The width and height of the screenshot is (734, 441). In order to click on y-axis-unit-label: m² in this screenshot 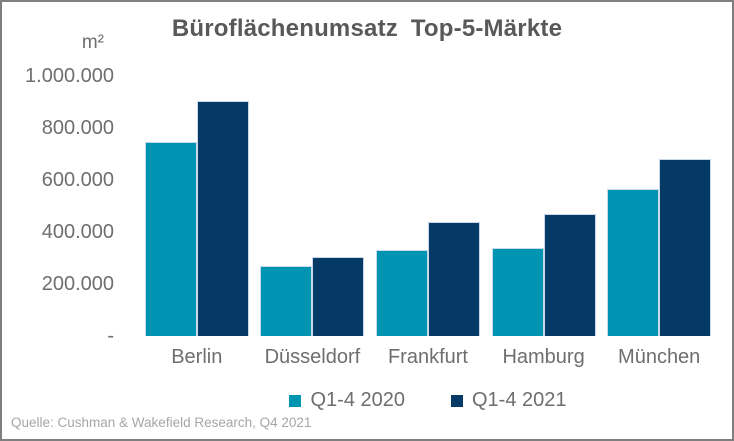, I will do `click(92, 42)`.